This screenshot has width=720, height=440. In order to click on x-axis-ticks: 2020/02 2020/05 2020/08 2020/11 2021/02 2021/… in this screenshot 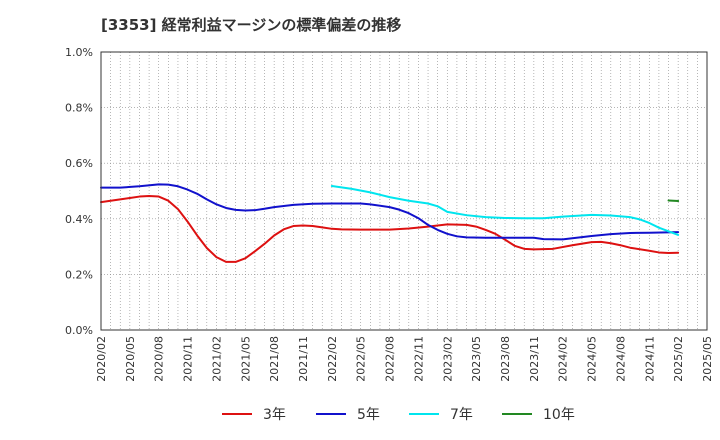, I will do `click(404, 359)`.